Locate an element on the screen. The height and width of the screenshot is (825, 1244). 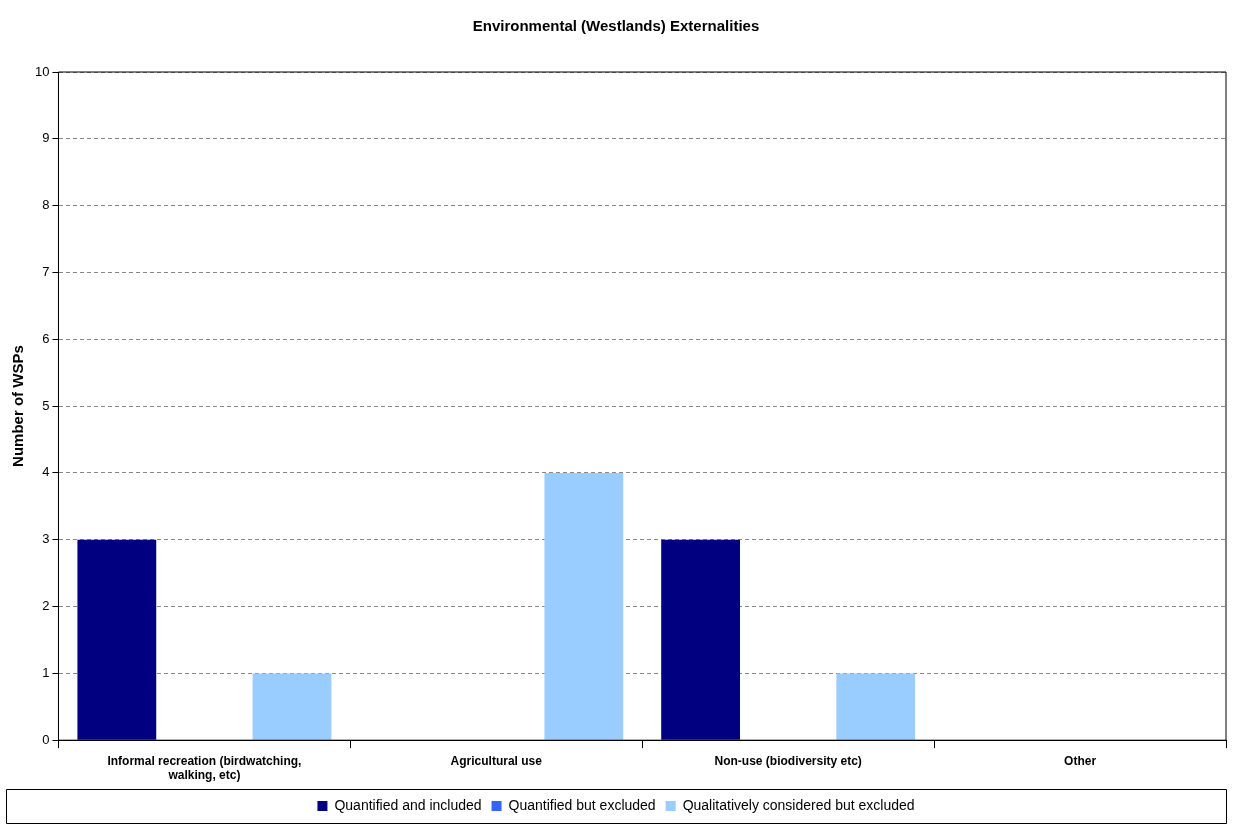
y-tick-label: 10 is located at coordinates (42, 71).